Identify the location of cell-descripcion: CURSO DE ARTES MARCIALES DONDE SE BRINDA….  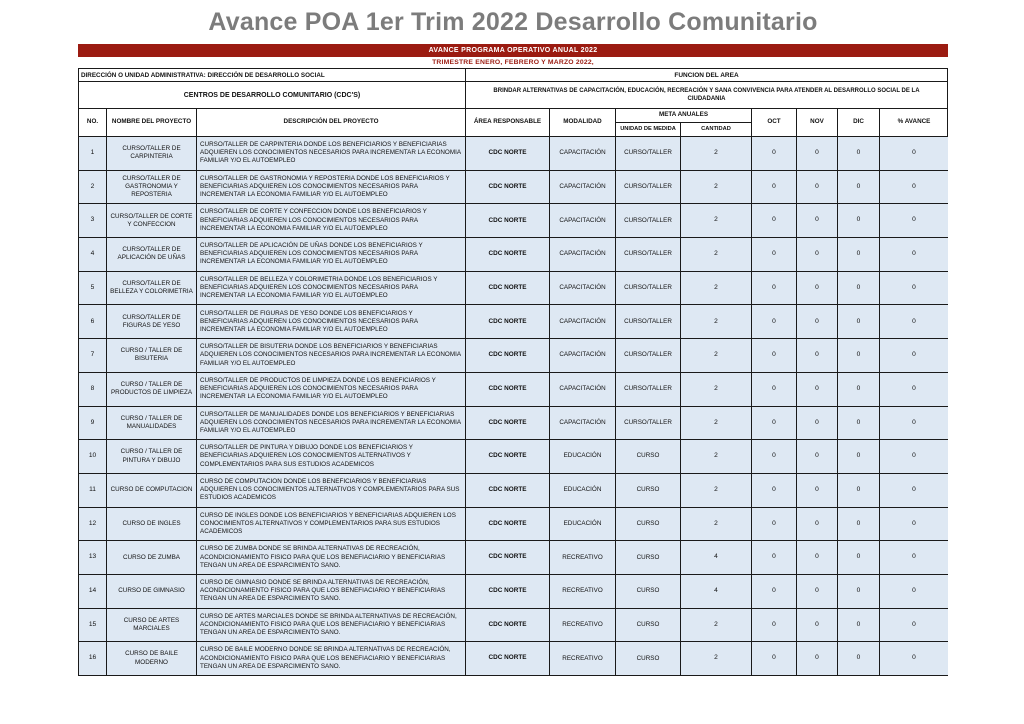
(331, 625).